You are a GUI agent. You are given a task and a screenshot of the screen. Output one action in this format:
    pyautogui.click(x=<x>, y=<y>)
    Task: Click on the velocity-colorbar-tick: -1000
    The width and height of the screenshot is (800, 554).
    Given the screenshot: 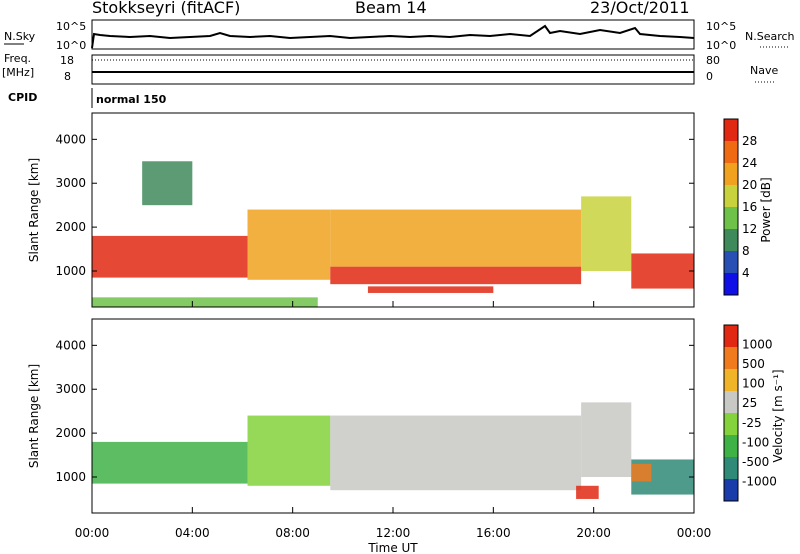 What is the action you would take?
    pyautogui.click(x=759, y=481)
    